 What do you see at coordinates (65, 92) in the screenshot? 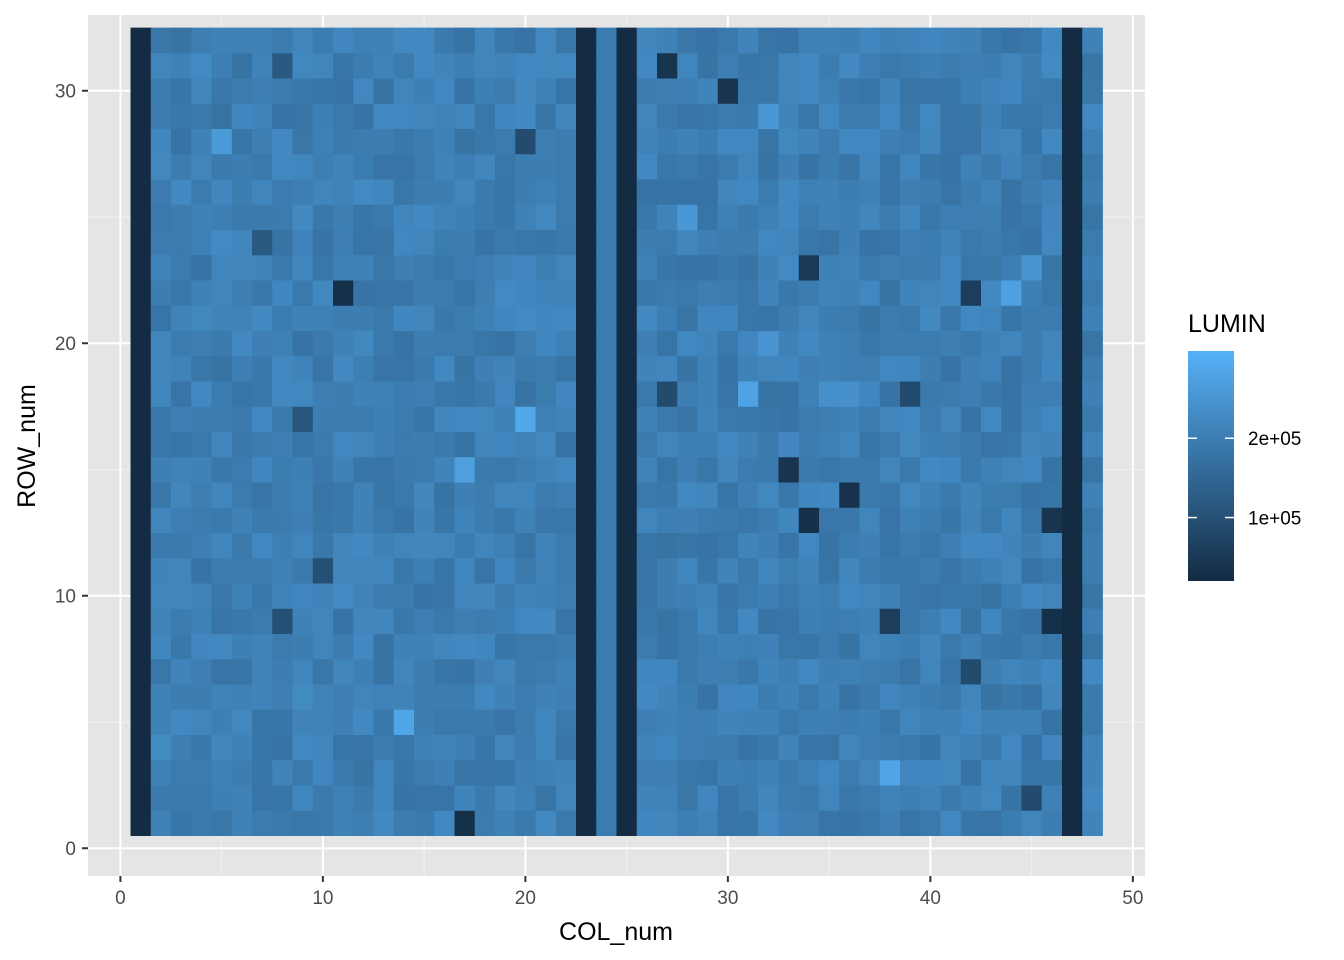
I see `y-tick-label: 30` at bounding box center [65, 92].